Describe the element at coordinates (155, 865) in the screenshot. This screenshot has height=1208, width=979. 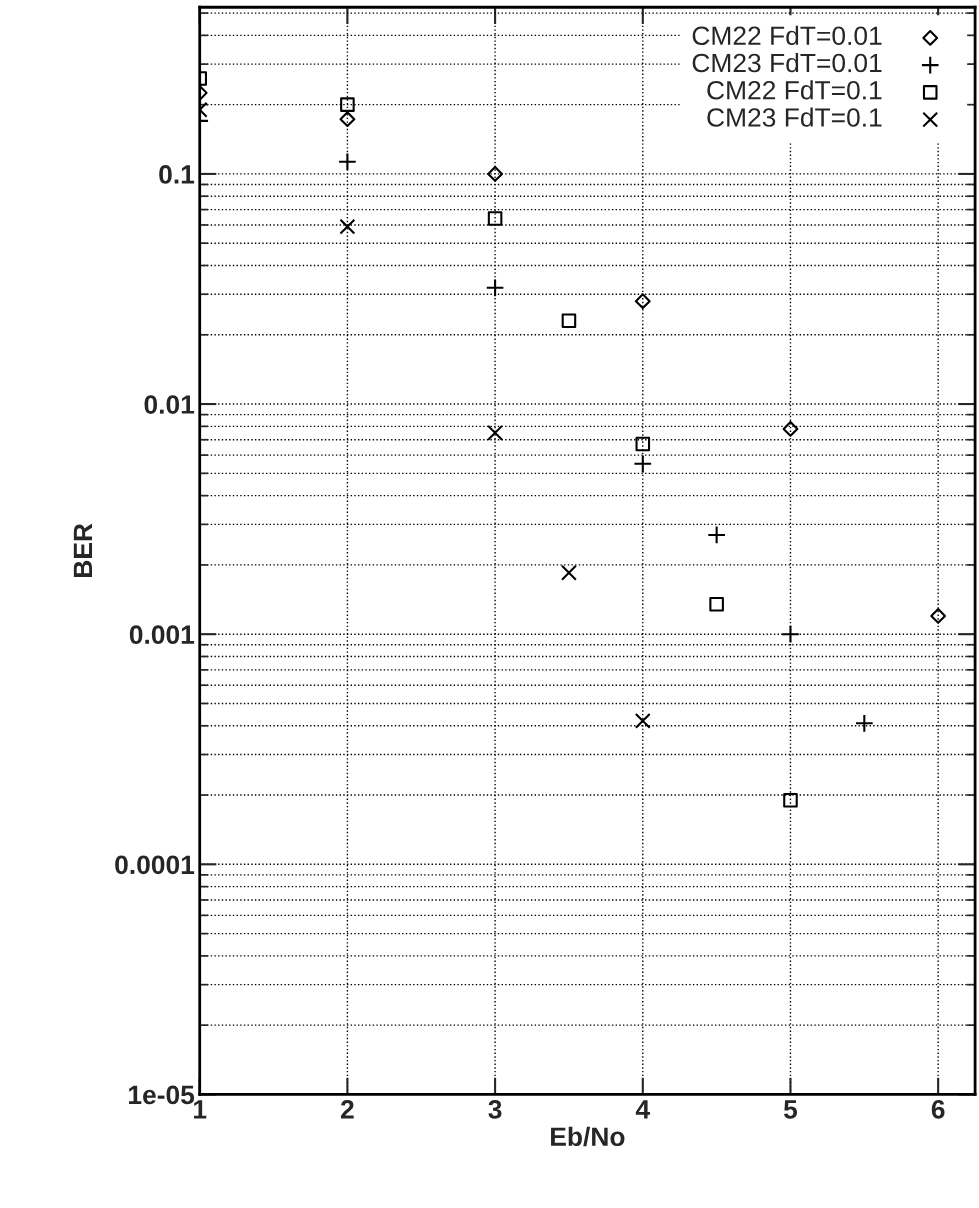
I see `y-tick-label: 0.0001` at that location.